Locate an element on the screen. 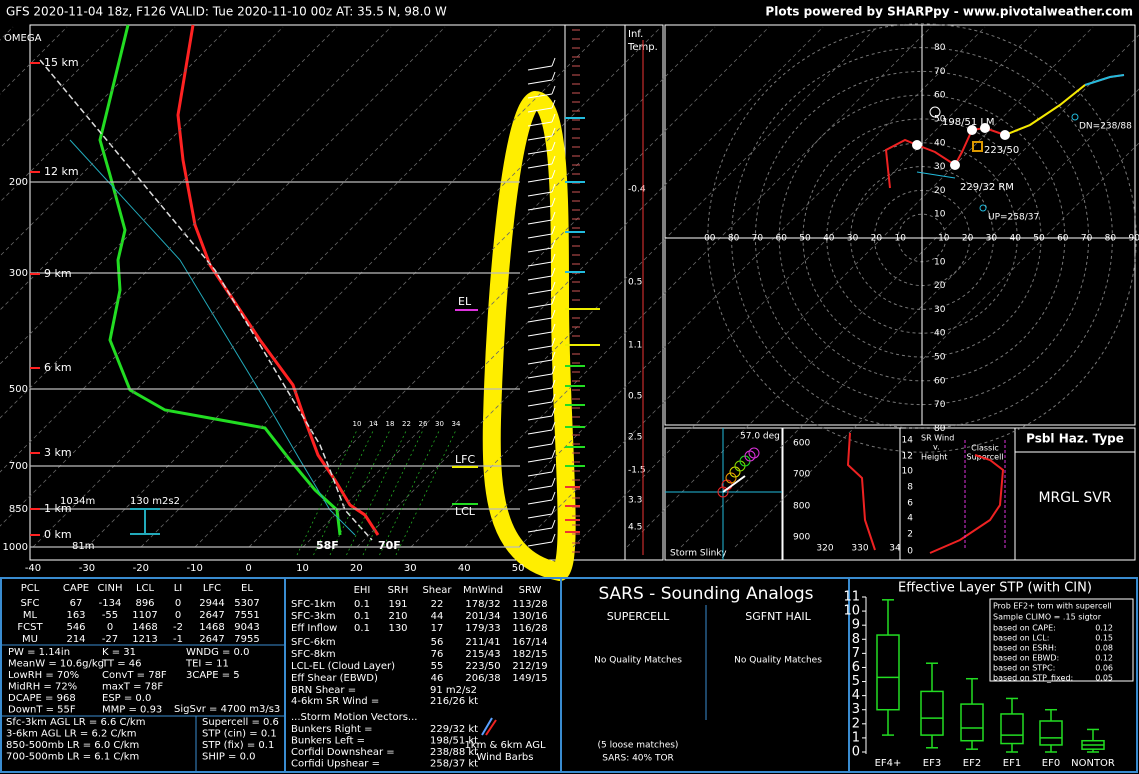 The height and width of the screenshot is (774, 1139). thermo-header: LFC is located at coordinates (212, 588).